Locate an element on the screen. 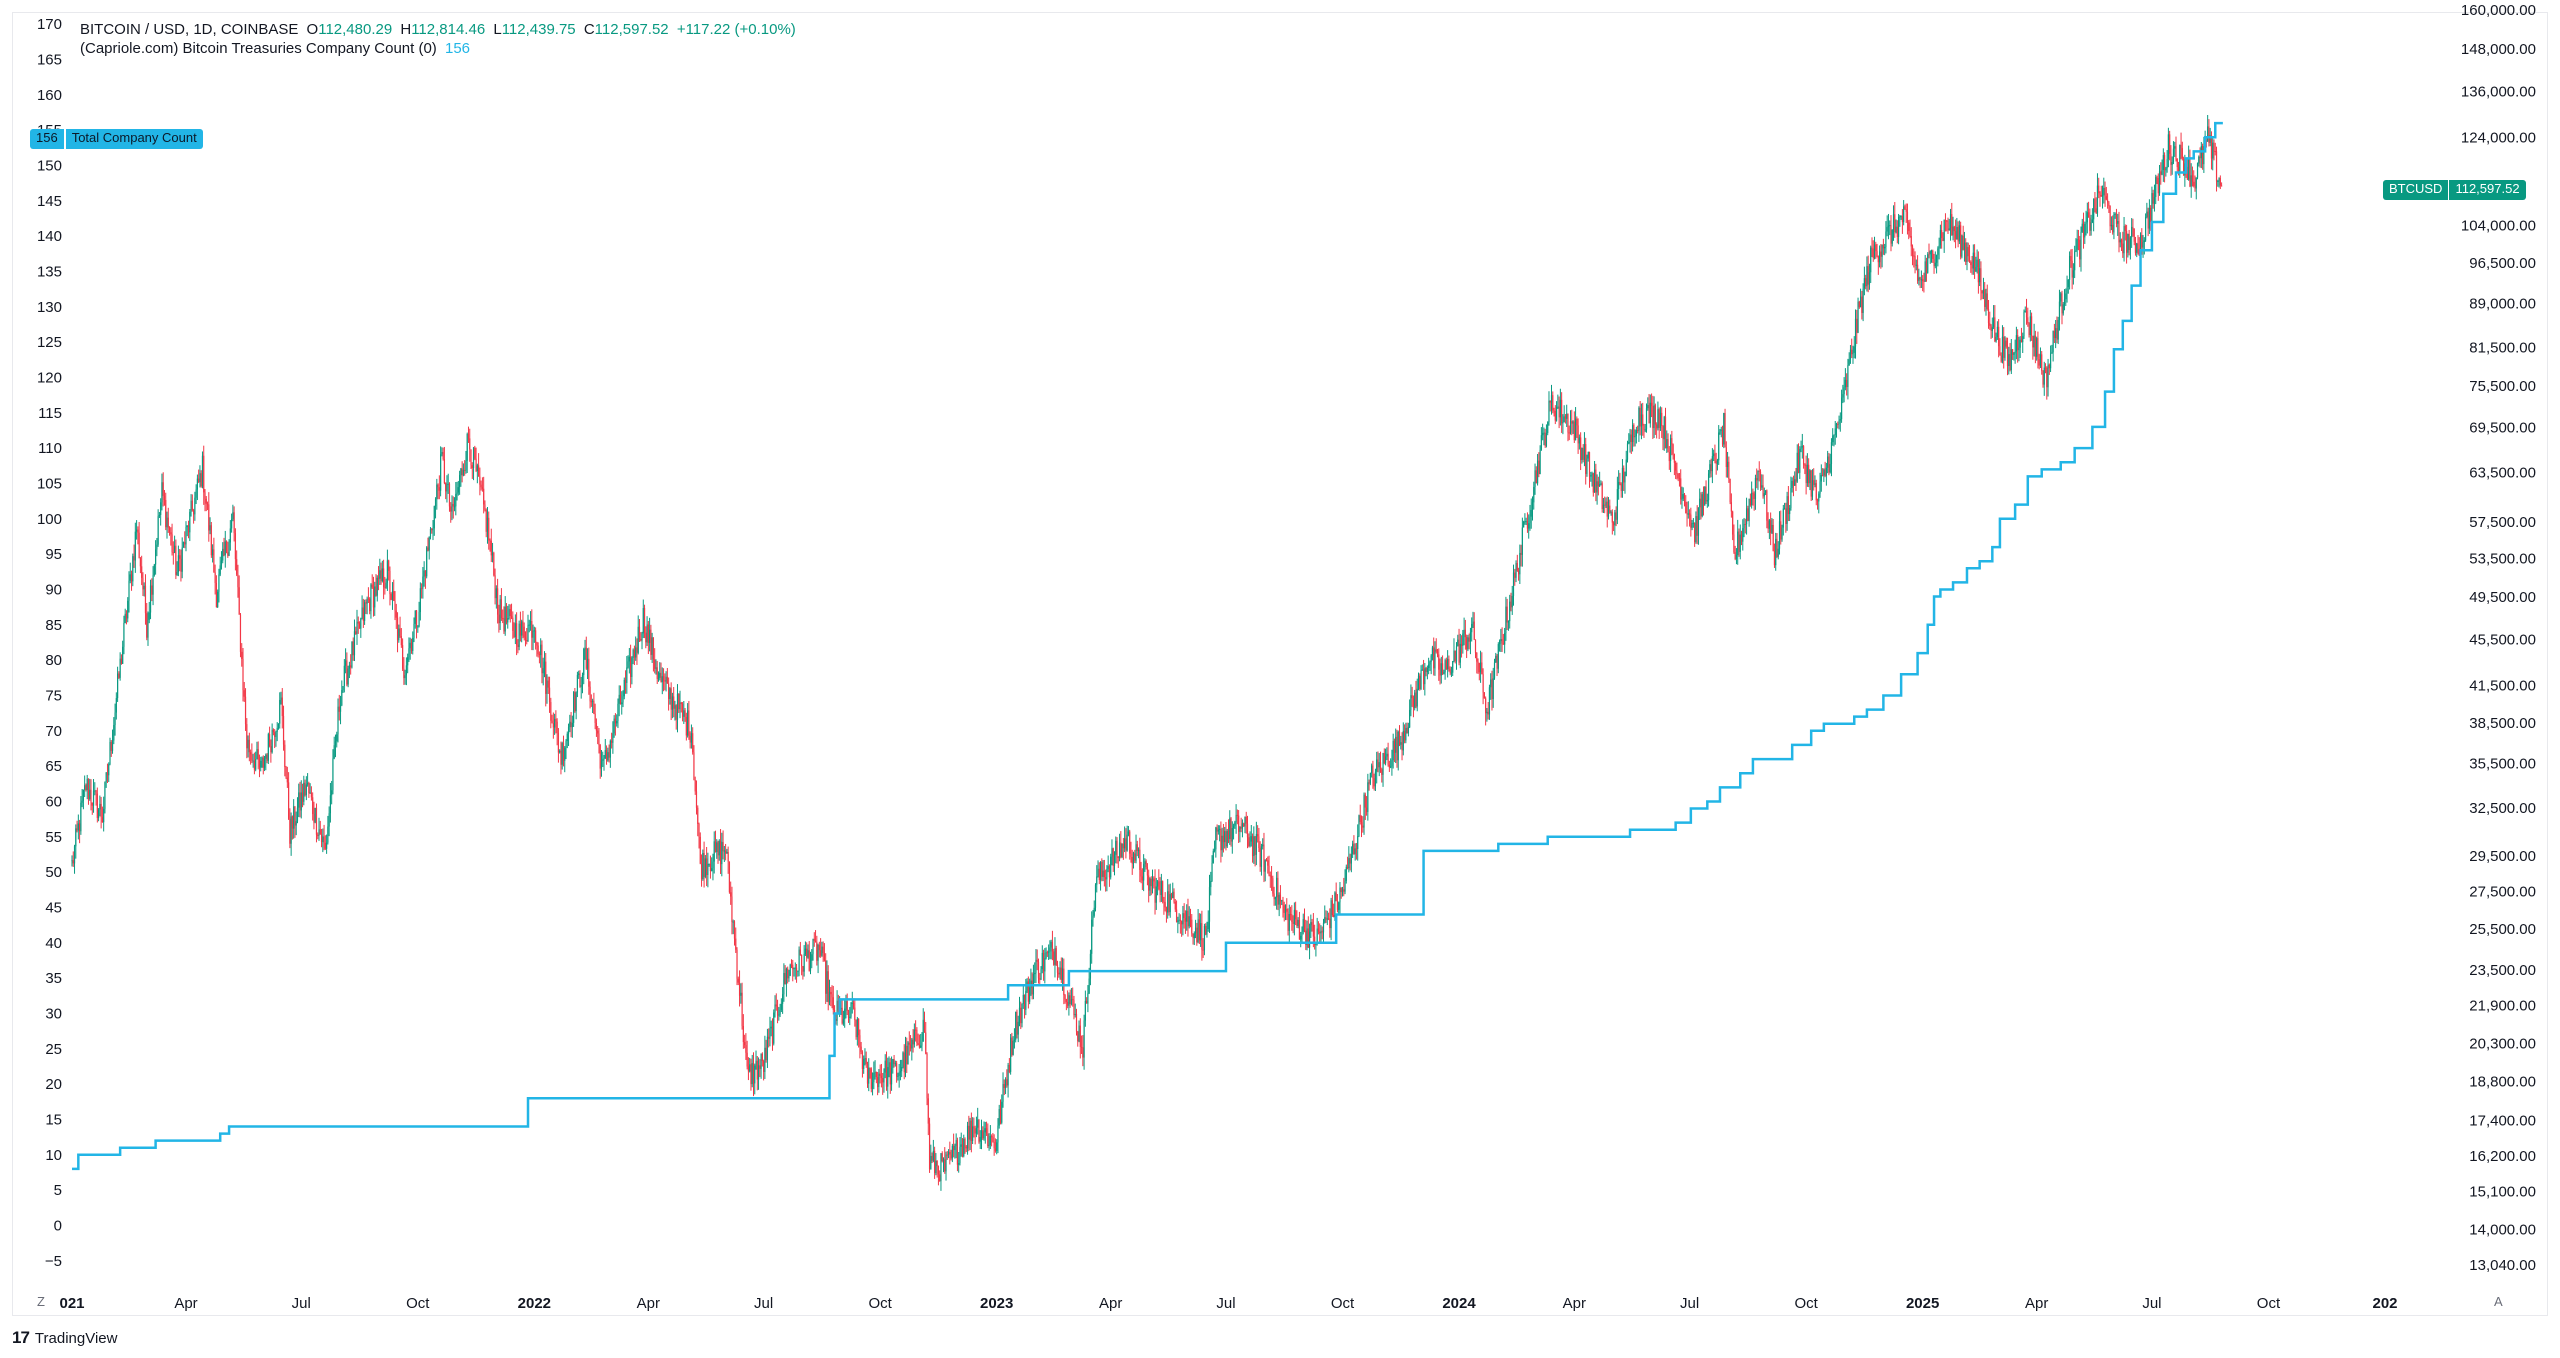 Image resolution: width=2560 pixels, height=1358 pixels. left-axis-tick-label: 55 is located at coordinates (53, 837).